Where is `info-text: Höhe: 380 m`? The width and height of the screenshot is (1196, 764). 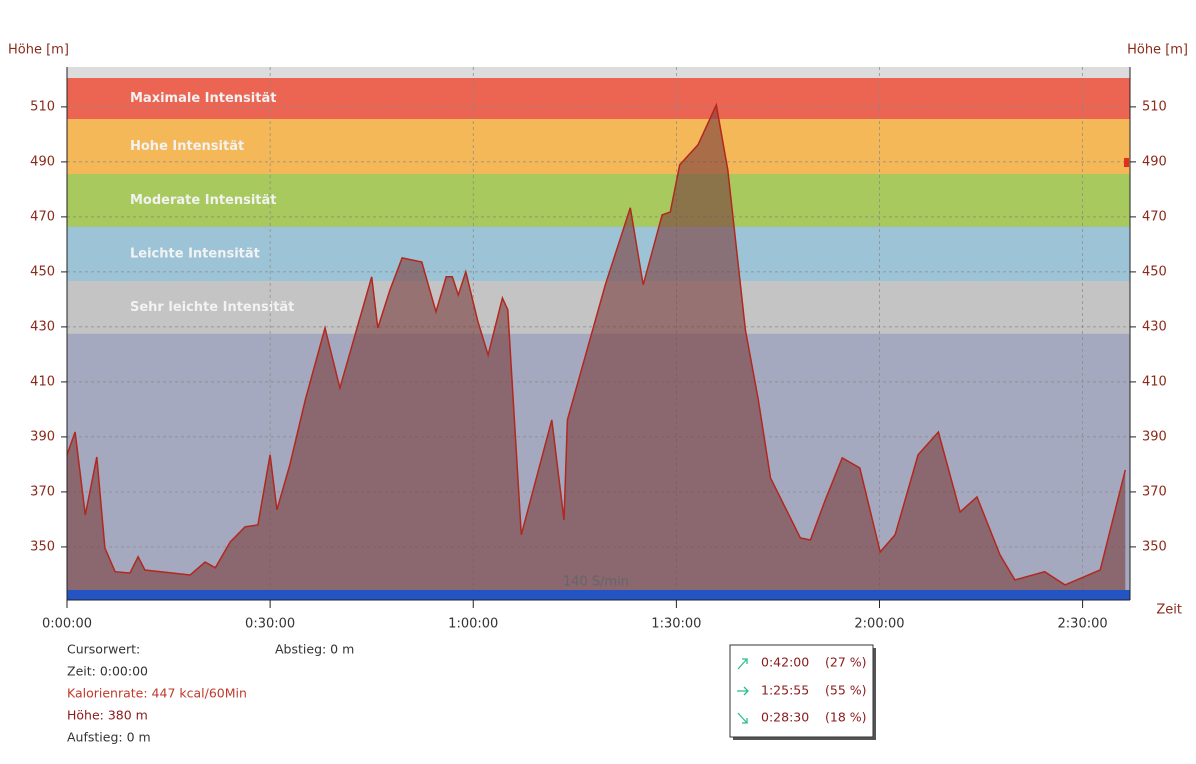
info-text: Höhe: 380 m is located at coordinates (107, 715).